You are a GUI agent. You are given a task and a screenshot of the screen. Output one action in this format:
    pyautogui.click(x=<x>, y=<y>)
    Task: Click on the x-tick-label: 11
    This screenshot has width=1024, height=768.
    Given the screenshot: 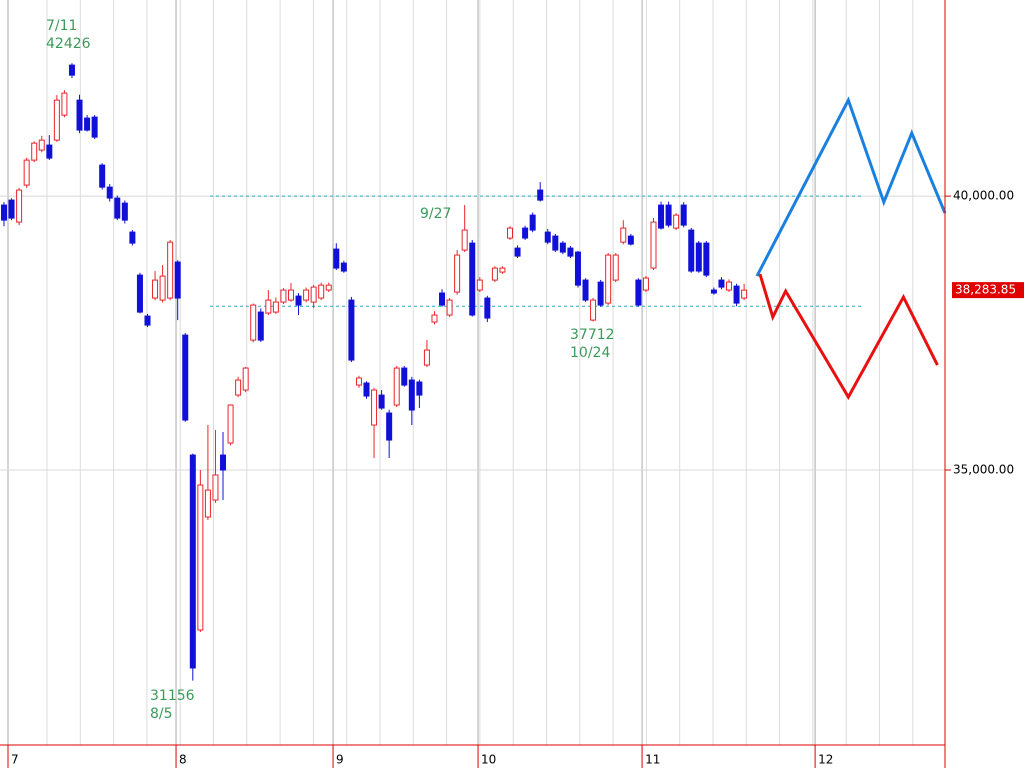 What is the action you would take?
    pyautogui.click(x=652, y=760)
    